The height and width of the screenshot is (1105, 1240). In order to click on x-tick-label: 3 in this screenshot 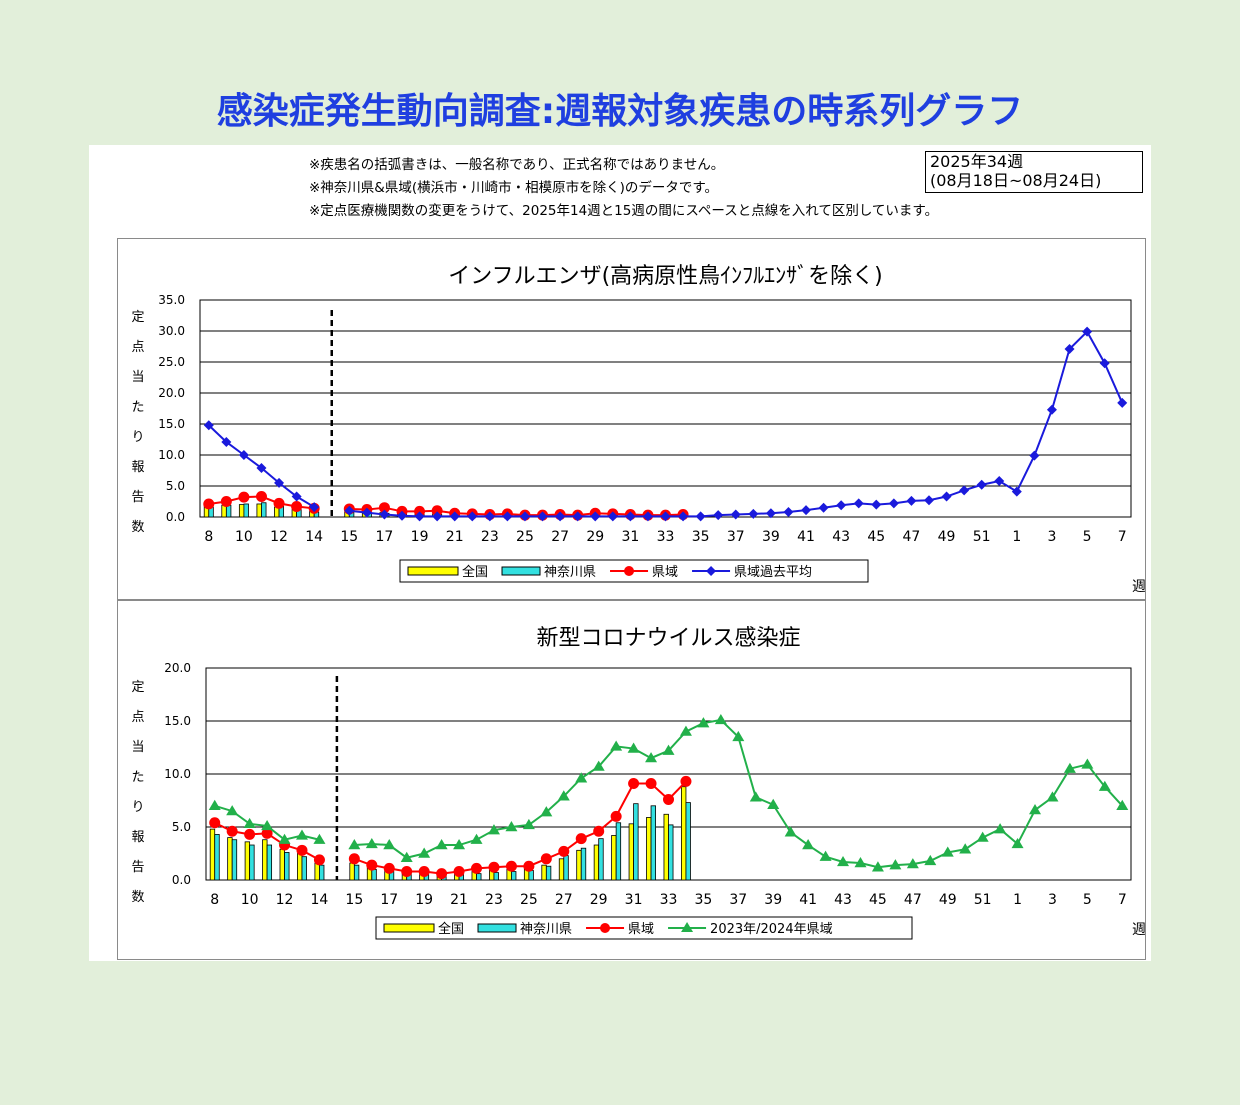, I will do `click(1051, 537)`.